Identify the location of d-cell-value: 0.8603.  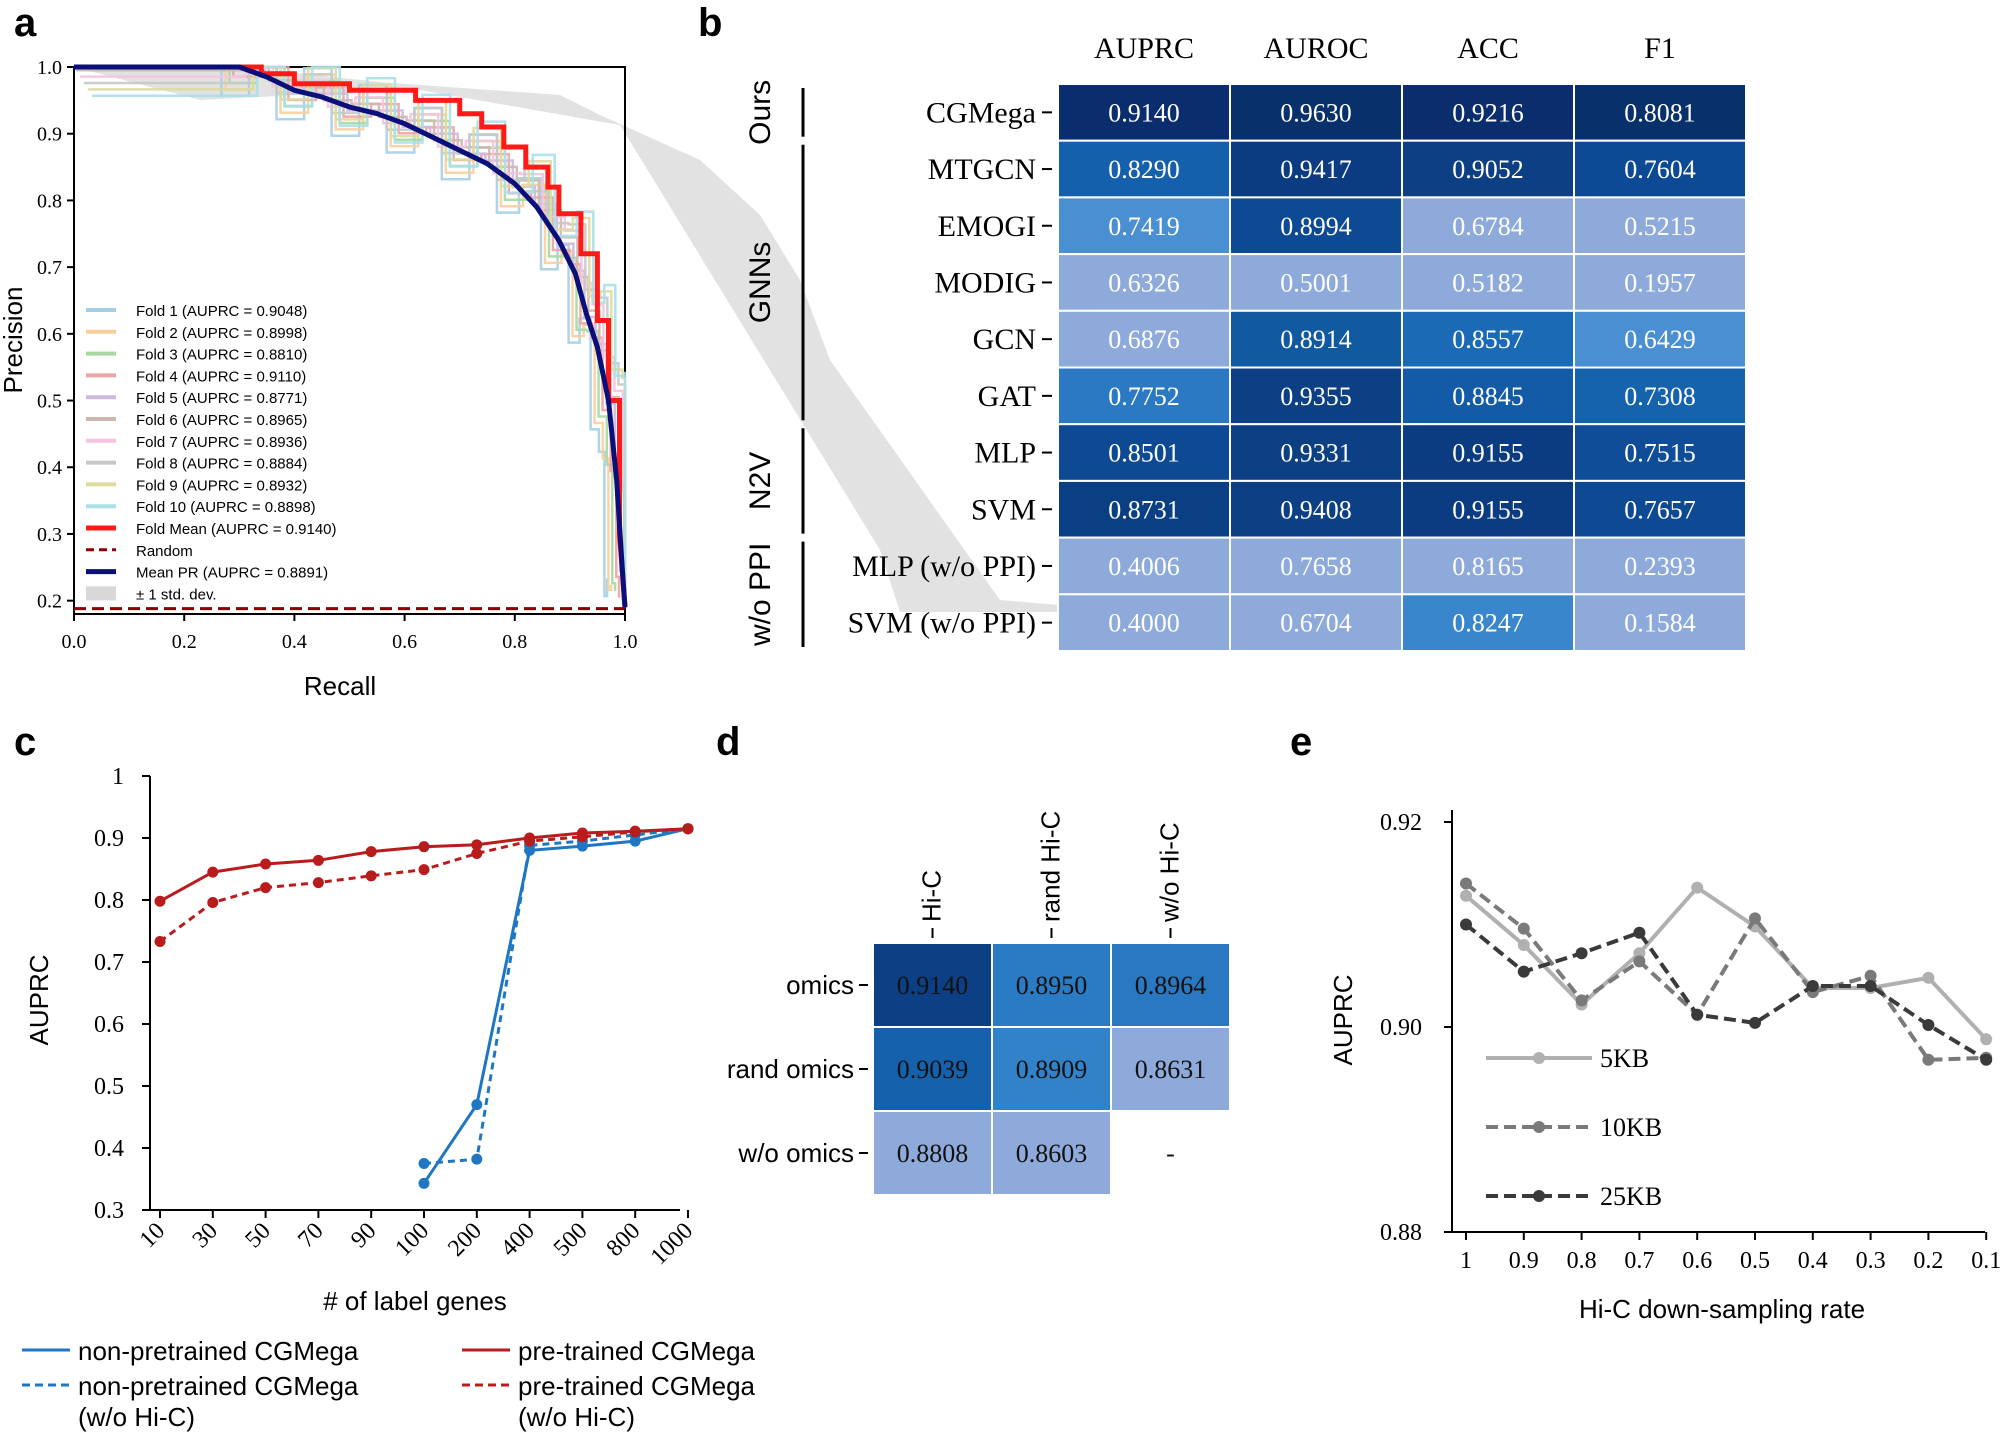
(1052, 1153).